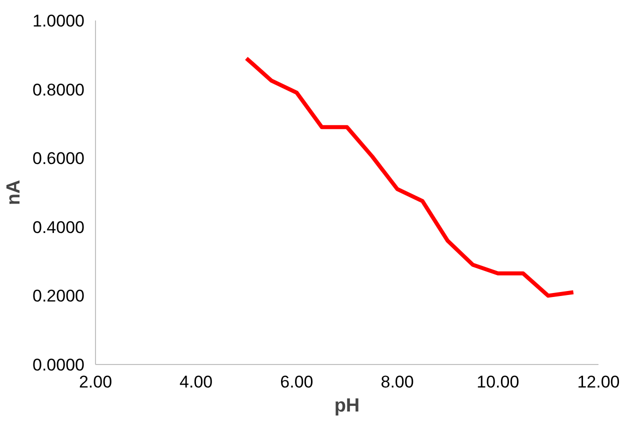  Describe the element at coordinates (297, 382) in the screenshot. I see `x-tick-label: 6.00` at that location.